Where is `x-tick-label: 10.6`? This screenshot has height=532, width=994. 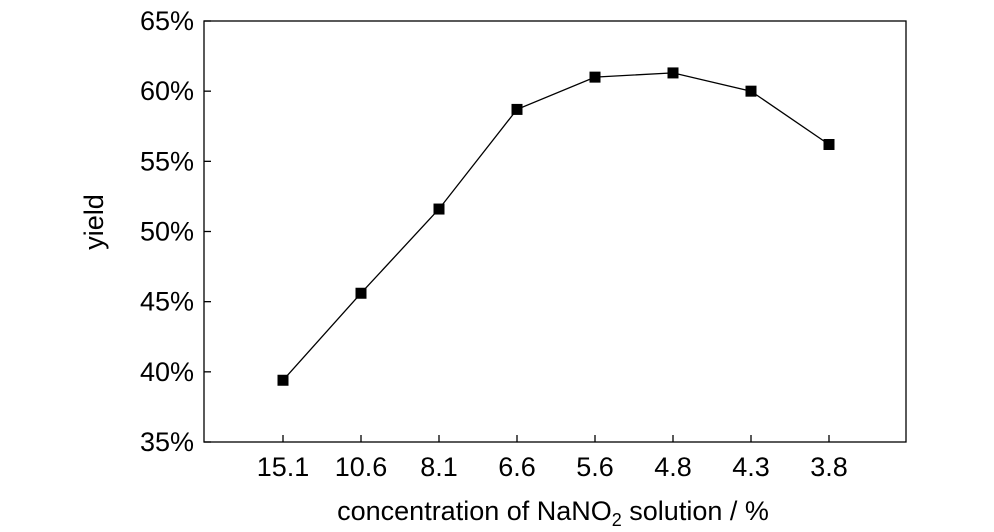
x-tick-label: 10.6 is located at coordinates (361, 467).